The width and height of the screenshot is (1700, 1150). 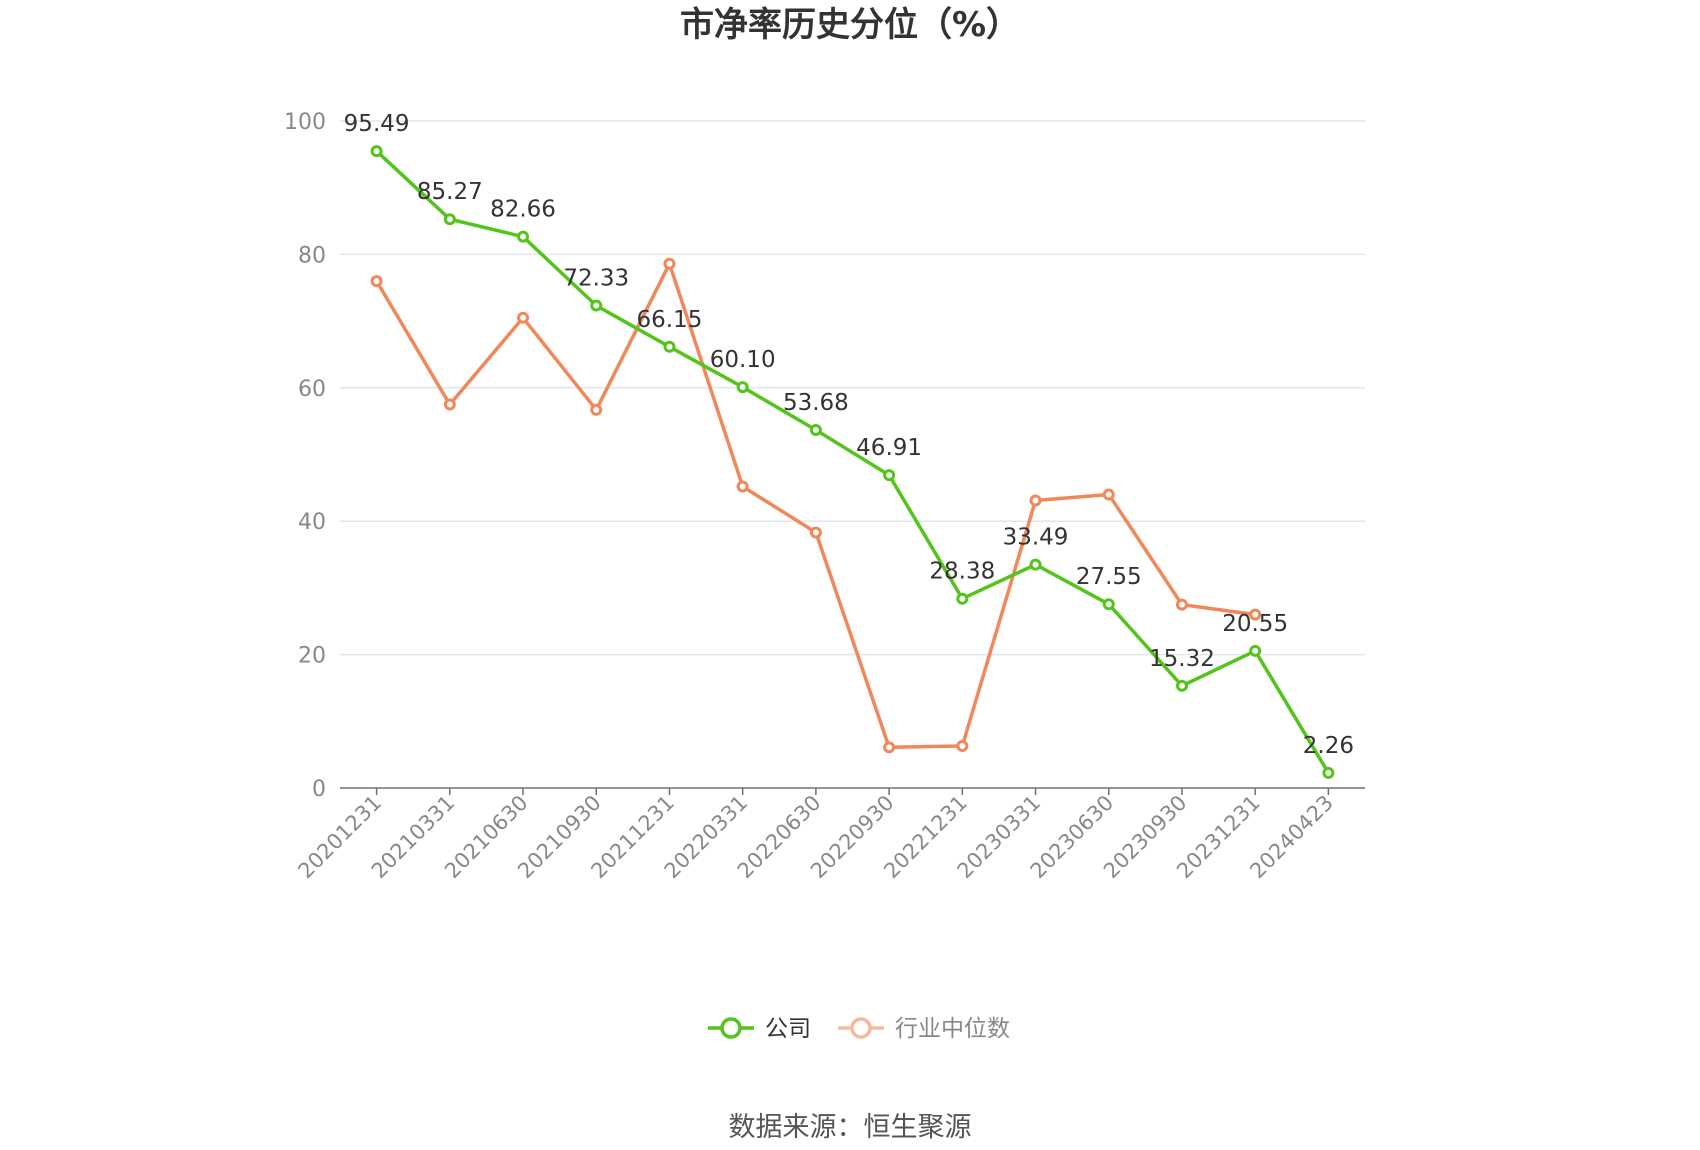 What do you see at coordinates (319, 789) in the screenshot?
I see `y-tick-label: 0` at bounding box center [319, 789].